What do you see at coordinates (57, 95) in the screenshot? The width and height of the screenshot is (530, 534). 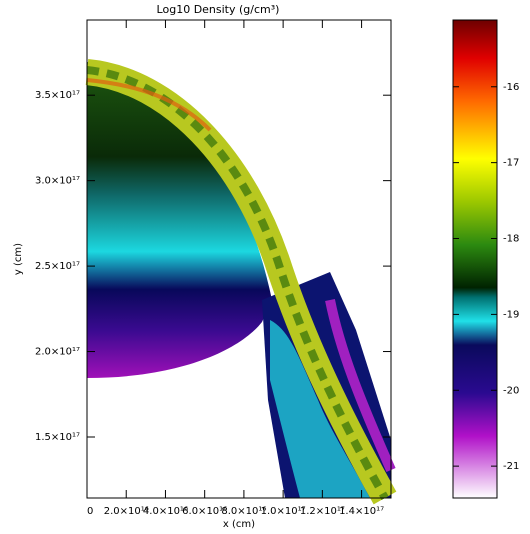 I see `y-tick-label: 3.5×10¹⁷` at bounding box center [57, 95].